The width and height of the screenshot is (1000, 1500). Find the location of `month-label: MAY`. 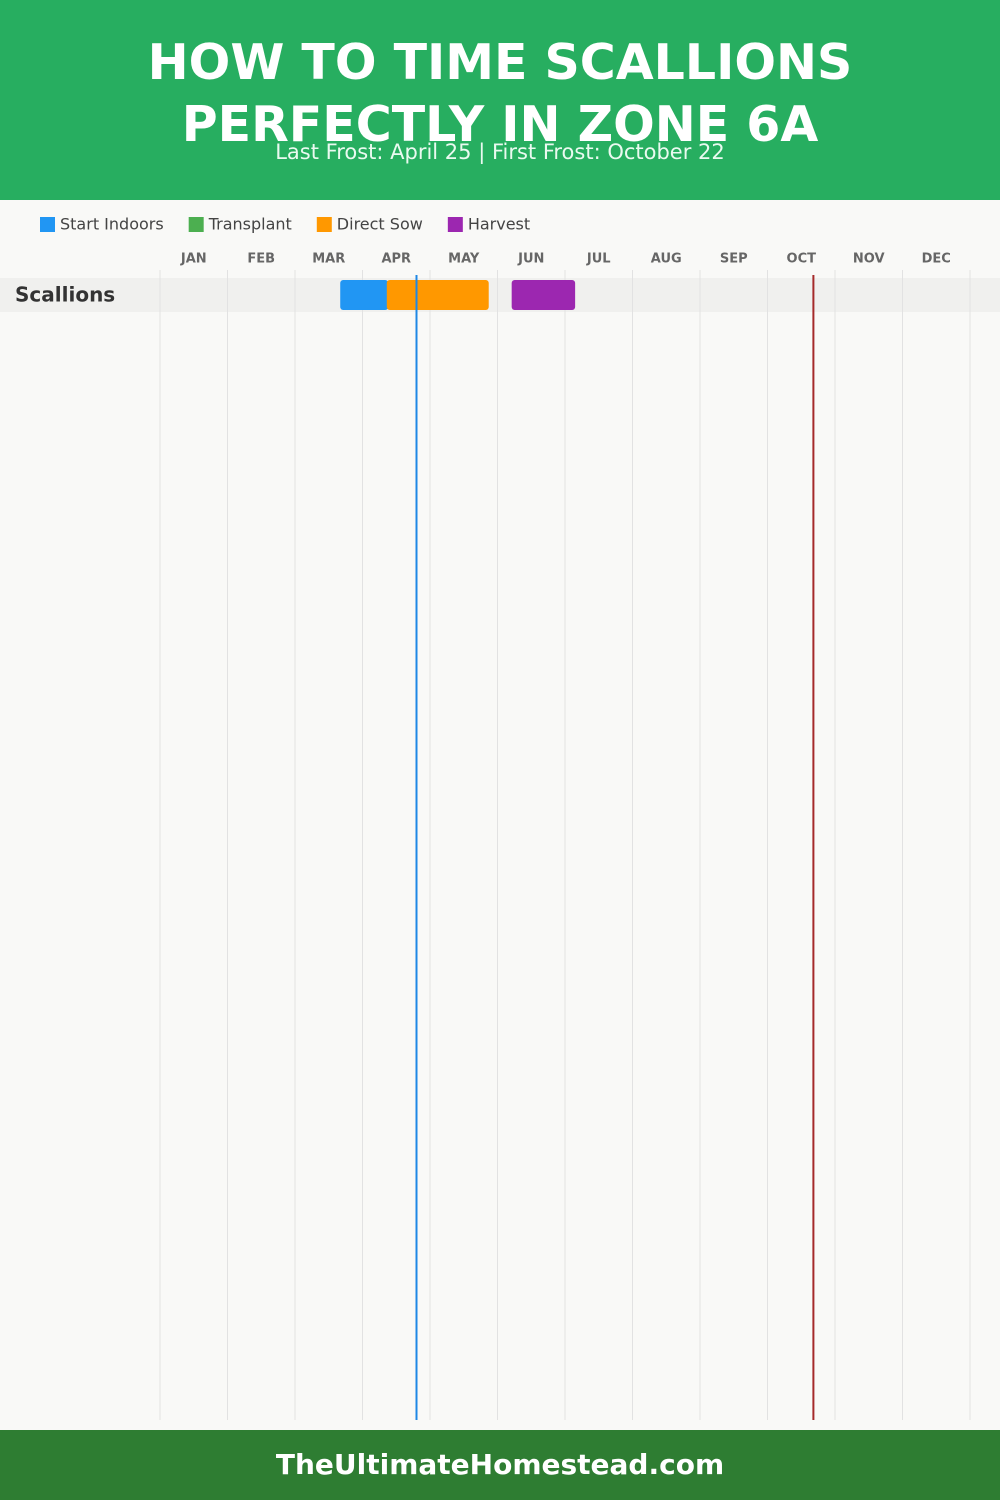

month-label: MAY is located at coordinates (464, 259).